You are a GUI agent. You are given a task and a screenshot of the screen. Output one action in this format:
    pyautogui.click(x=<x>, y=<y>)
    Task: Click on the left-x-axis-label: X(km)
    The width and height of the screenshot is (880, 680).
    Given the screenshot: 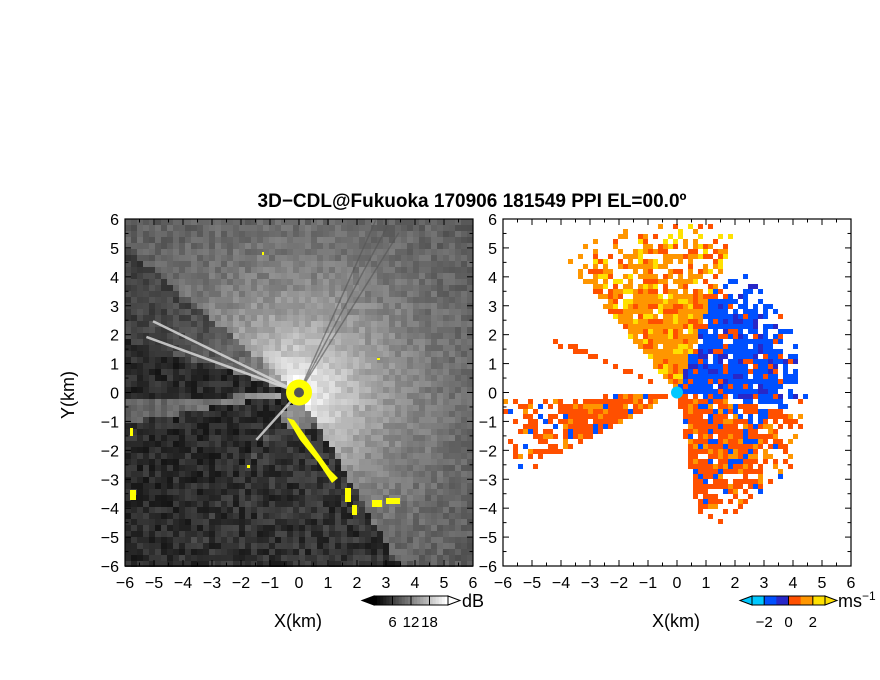 What is the action you would take?
    pyautogui.click(x=298, y=621)
    